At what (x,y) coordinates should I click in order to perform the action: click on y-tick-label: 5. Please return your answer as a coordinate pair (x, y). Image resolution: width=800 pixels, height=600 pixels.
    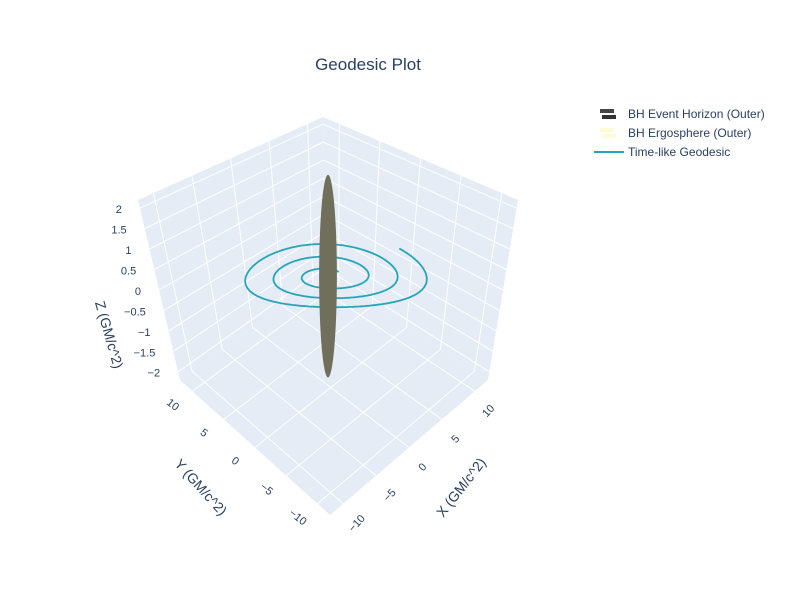
    Looking at the image, I should click on (204, 433).